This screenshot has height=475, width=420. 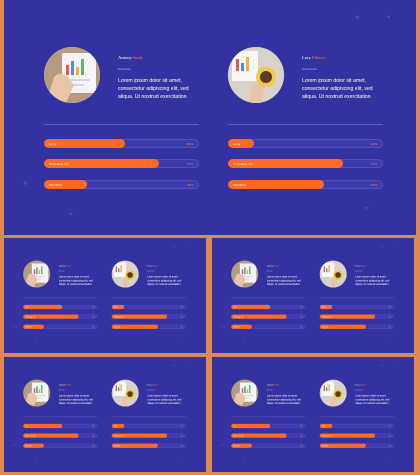 I want to click on skill-bar: Photoshop CS 90%, so click(x=149, y=435).